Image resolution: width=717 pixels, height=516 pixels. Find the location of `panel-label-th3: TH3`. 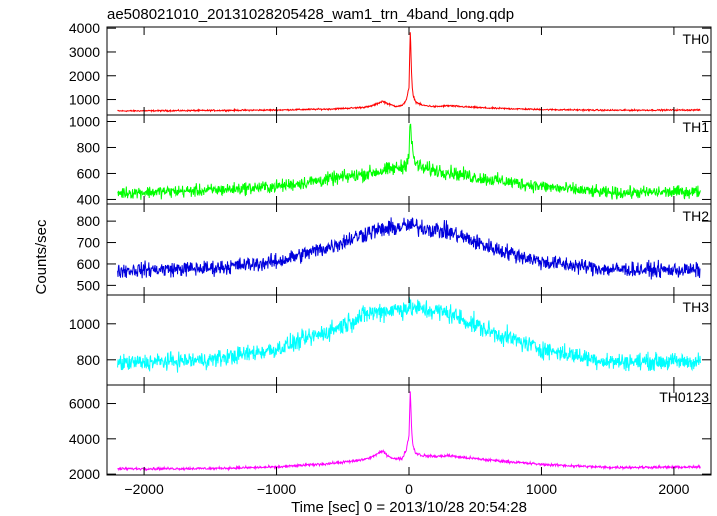

panel-label-th3: TH3 is located at coordinates (696, 307).